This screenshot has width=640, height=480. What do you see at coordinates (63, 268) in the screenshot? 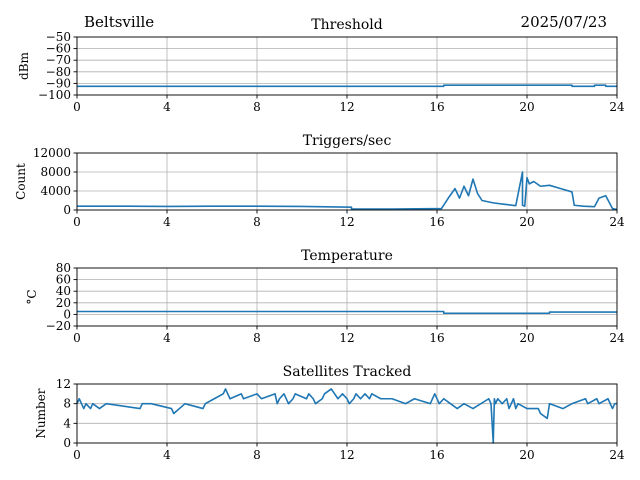
I see `y-tick-label: 80` at bounding box center [63, 268].